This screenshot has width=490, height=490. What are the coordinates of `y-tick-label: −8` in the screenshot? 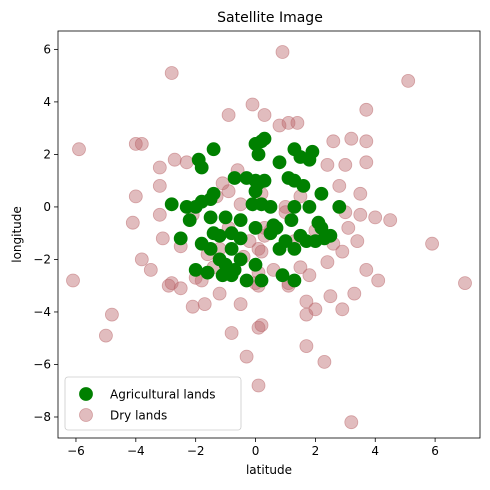 It's located at (42, 417).